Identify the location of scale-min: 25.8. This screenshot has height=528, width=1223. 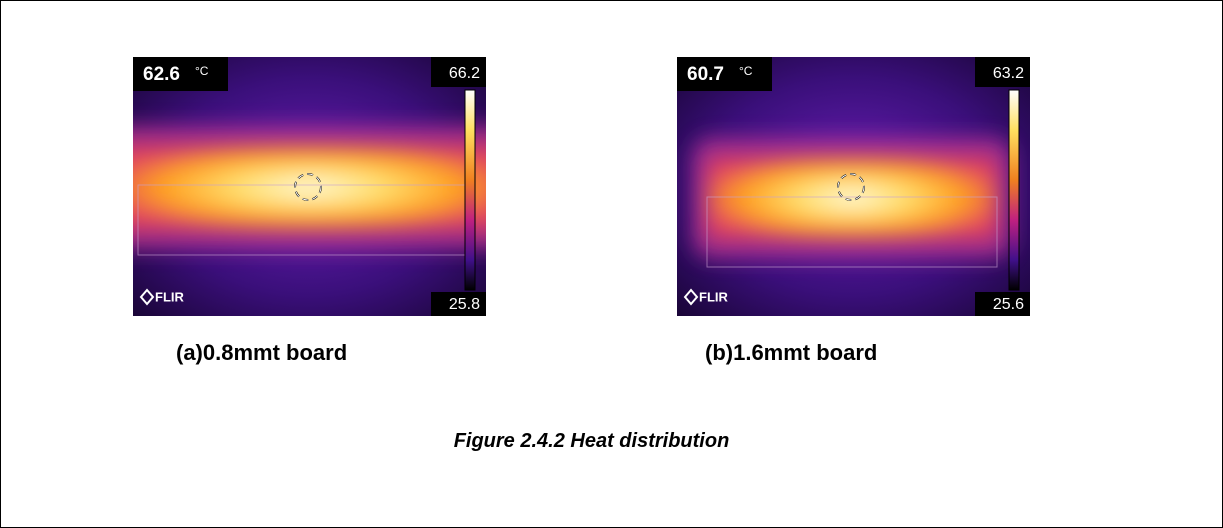
(464, 304).